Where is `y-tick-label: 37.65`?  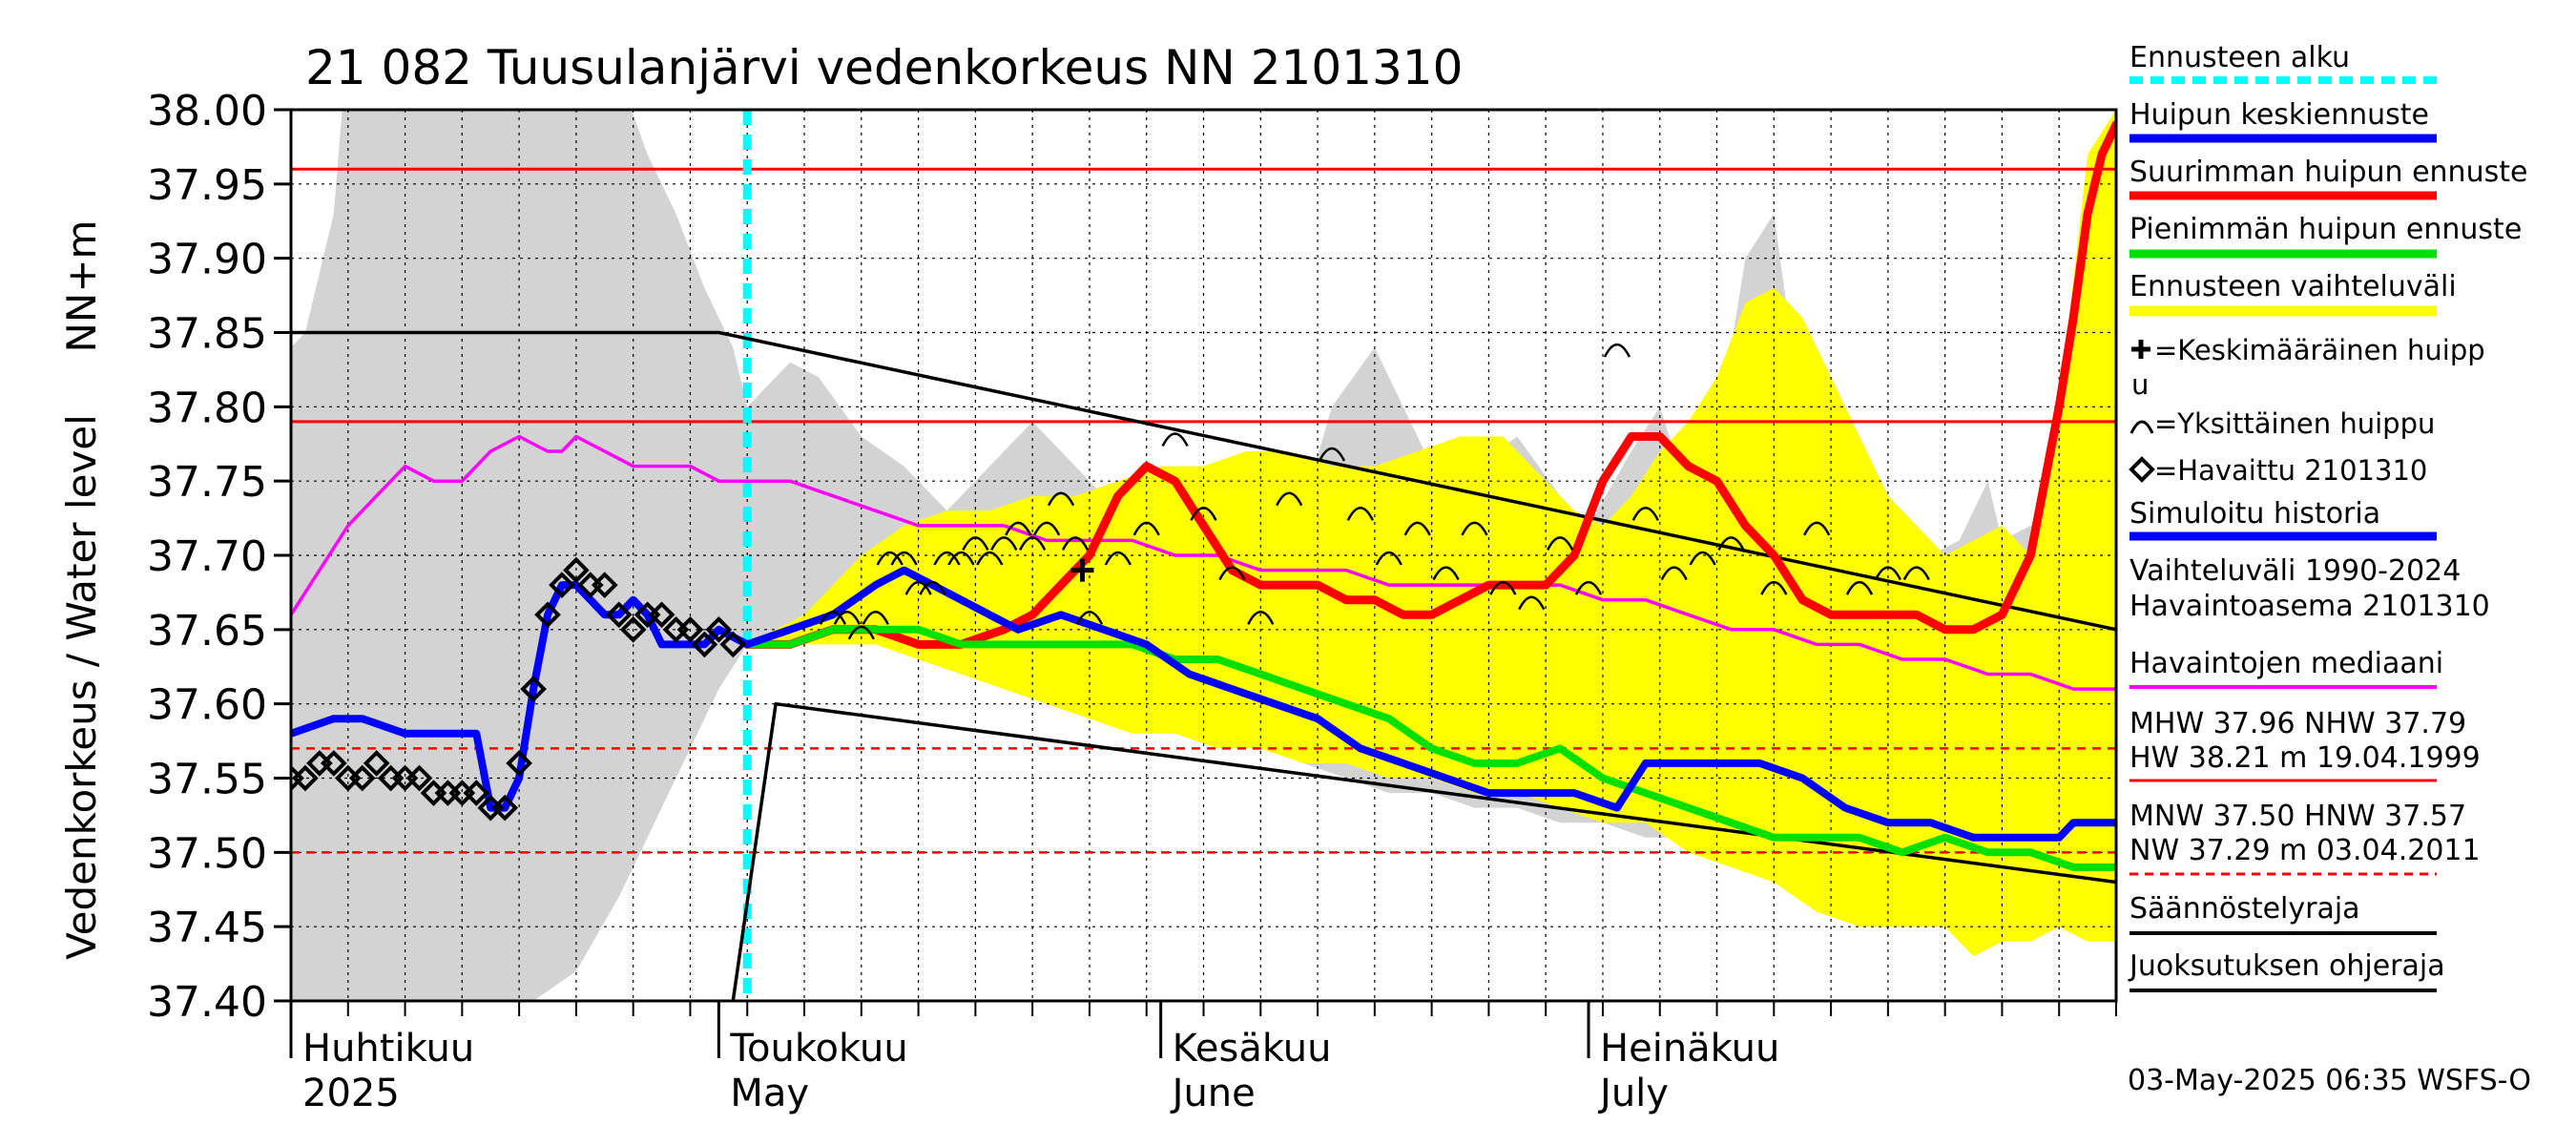 y-tick-label: 37.65 is located at coordinates (207, 631).